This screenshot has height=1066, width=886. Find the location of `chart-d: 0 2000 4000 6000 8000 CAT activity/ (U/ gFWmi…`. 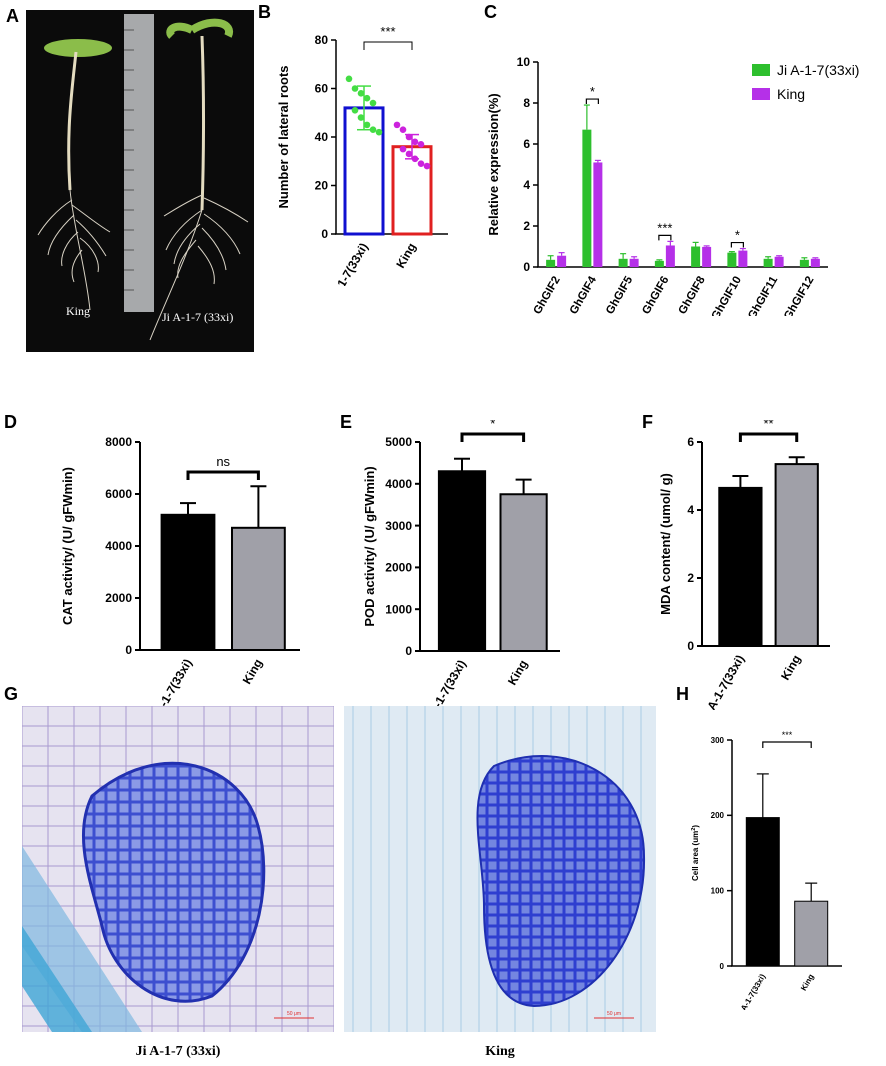

chart-d: 0 2000 4000 6000 8000 CAT activity/ (U/ gFWmi… is located at coordinates (180, 577).